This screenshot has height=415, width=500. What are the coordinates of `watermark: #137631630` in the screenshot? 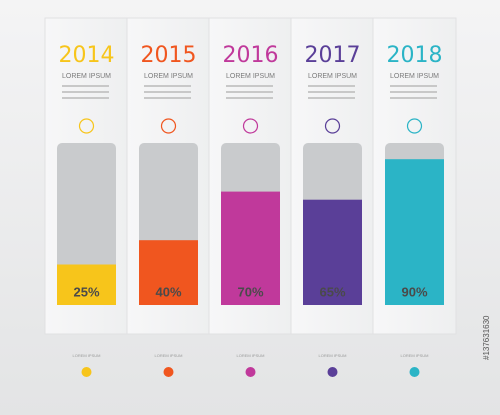 It's located at (486, 337).